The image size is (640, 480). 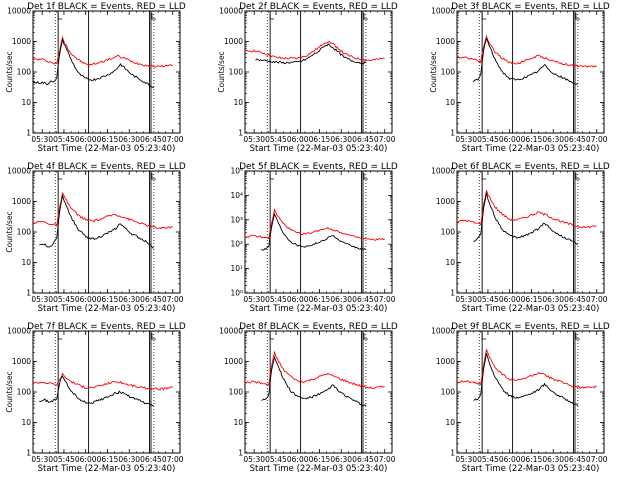 What do you see at coordinates (318, 167) in the screenshot?
I see `panel-title: Det 5f BLACK = Events, RED = LLD` at bounding box center [318, 167].